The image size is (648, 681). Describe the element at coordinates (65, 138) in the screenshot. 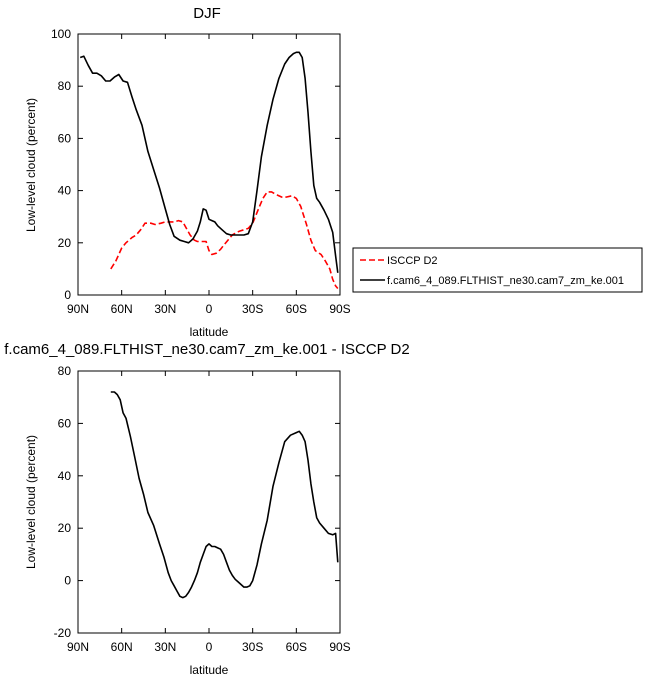

I see `top-chart-y-tick-label: 60` at that location.